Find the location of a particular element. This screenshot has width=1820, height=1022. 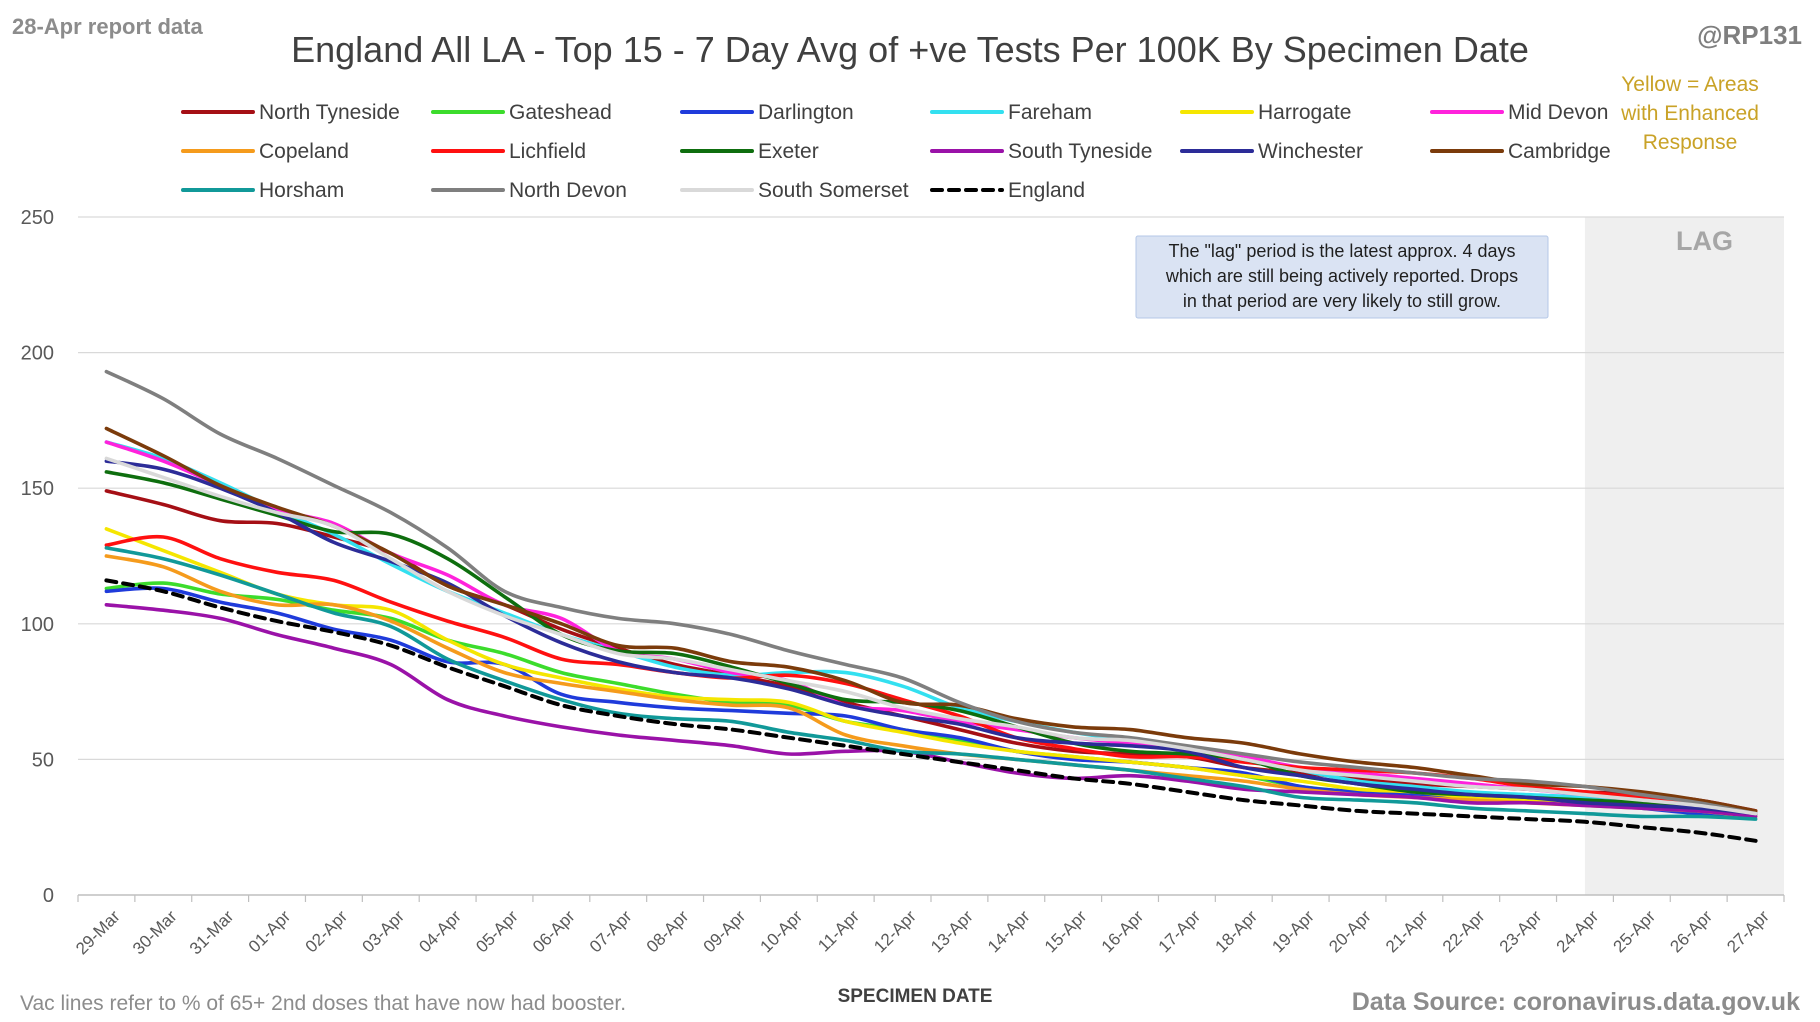

legend-label-copeland: Copeland is located at coordinates (304, 151).